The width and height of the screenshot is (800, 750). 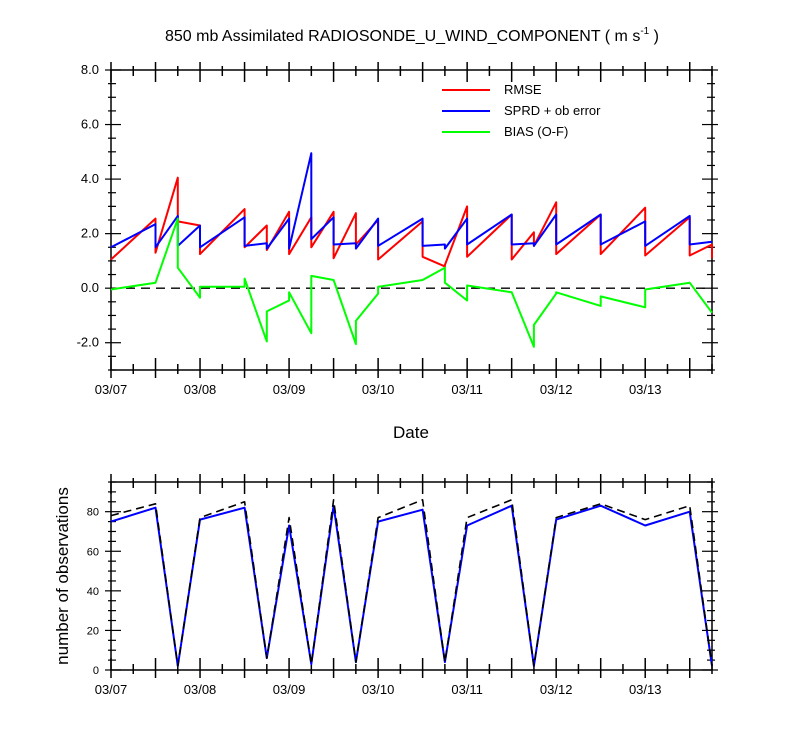 What do you see at coordinates (88, 342) in the screenshot?
I see `top-y-tick-label: -2.0` at bounding box center [88, 342].